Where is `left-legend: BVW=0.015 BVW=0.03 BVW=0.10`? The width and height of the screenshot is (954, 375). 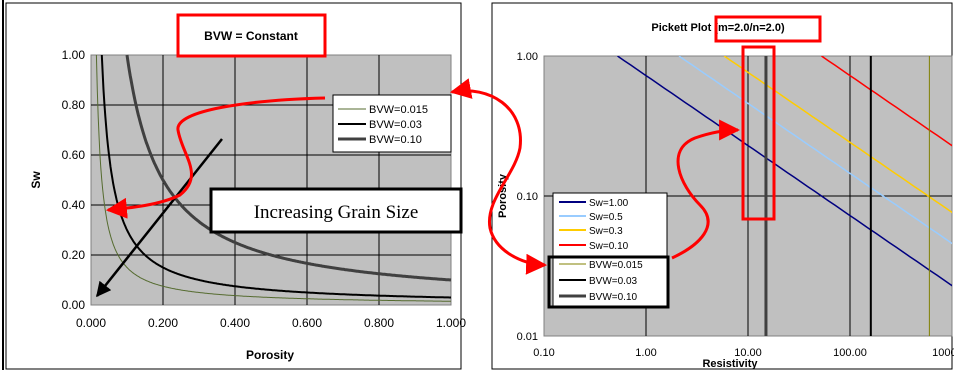 left-legend: BVW=0.015 BVW=0.03 BVW=0.10 is located at coordinates (392, 123).